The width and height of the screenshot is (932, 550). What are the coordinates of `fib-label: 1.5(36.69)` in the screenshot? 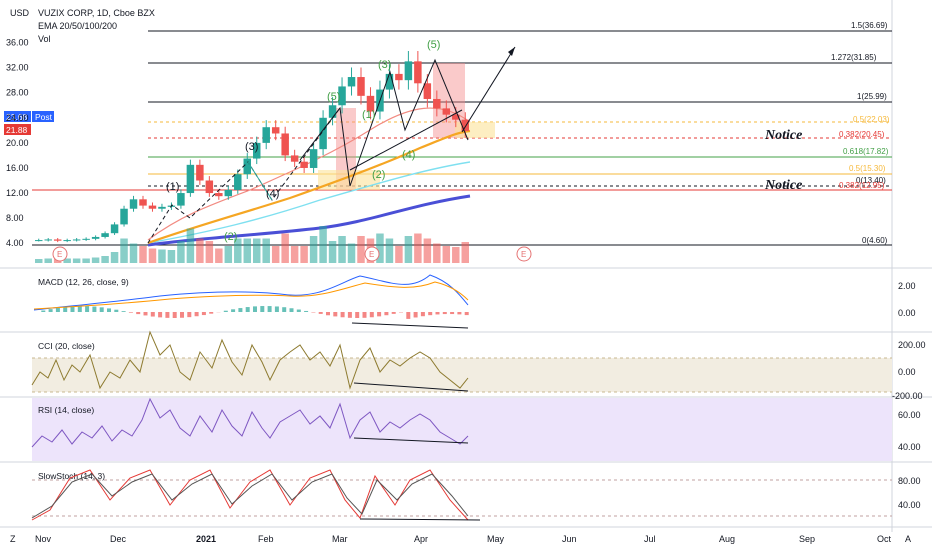 It's located at (869, 25).